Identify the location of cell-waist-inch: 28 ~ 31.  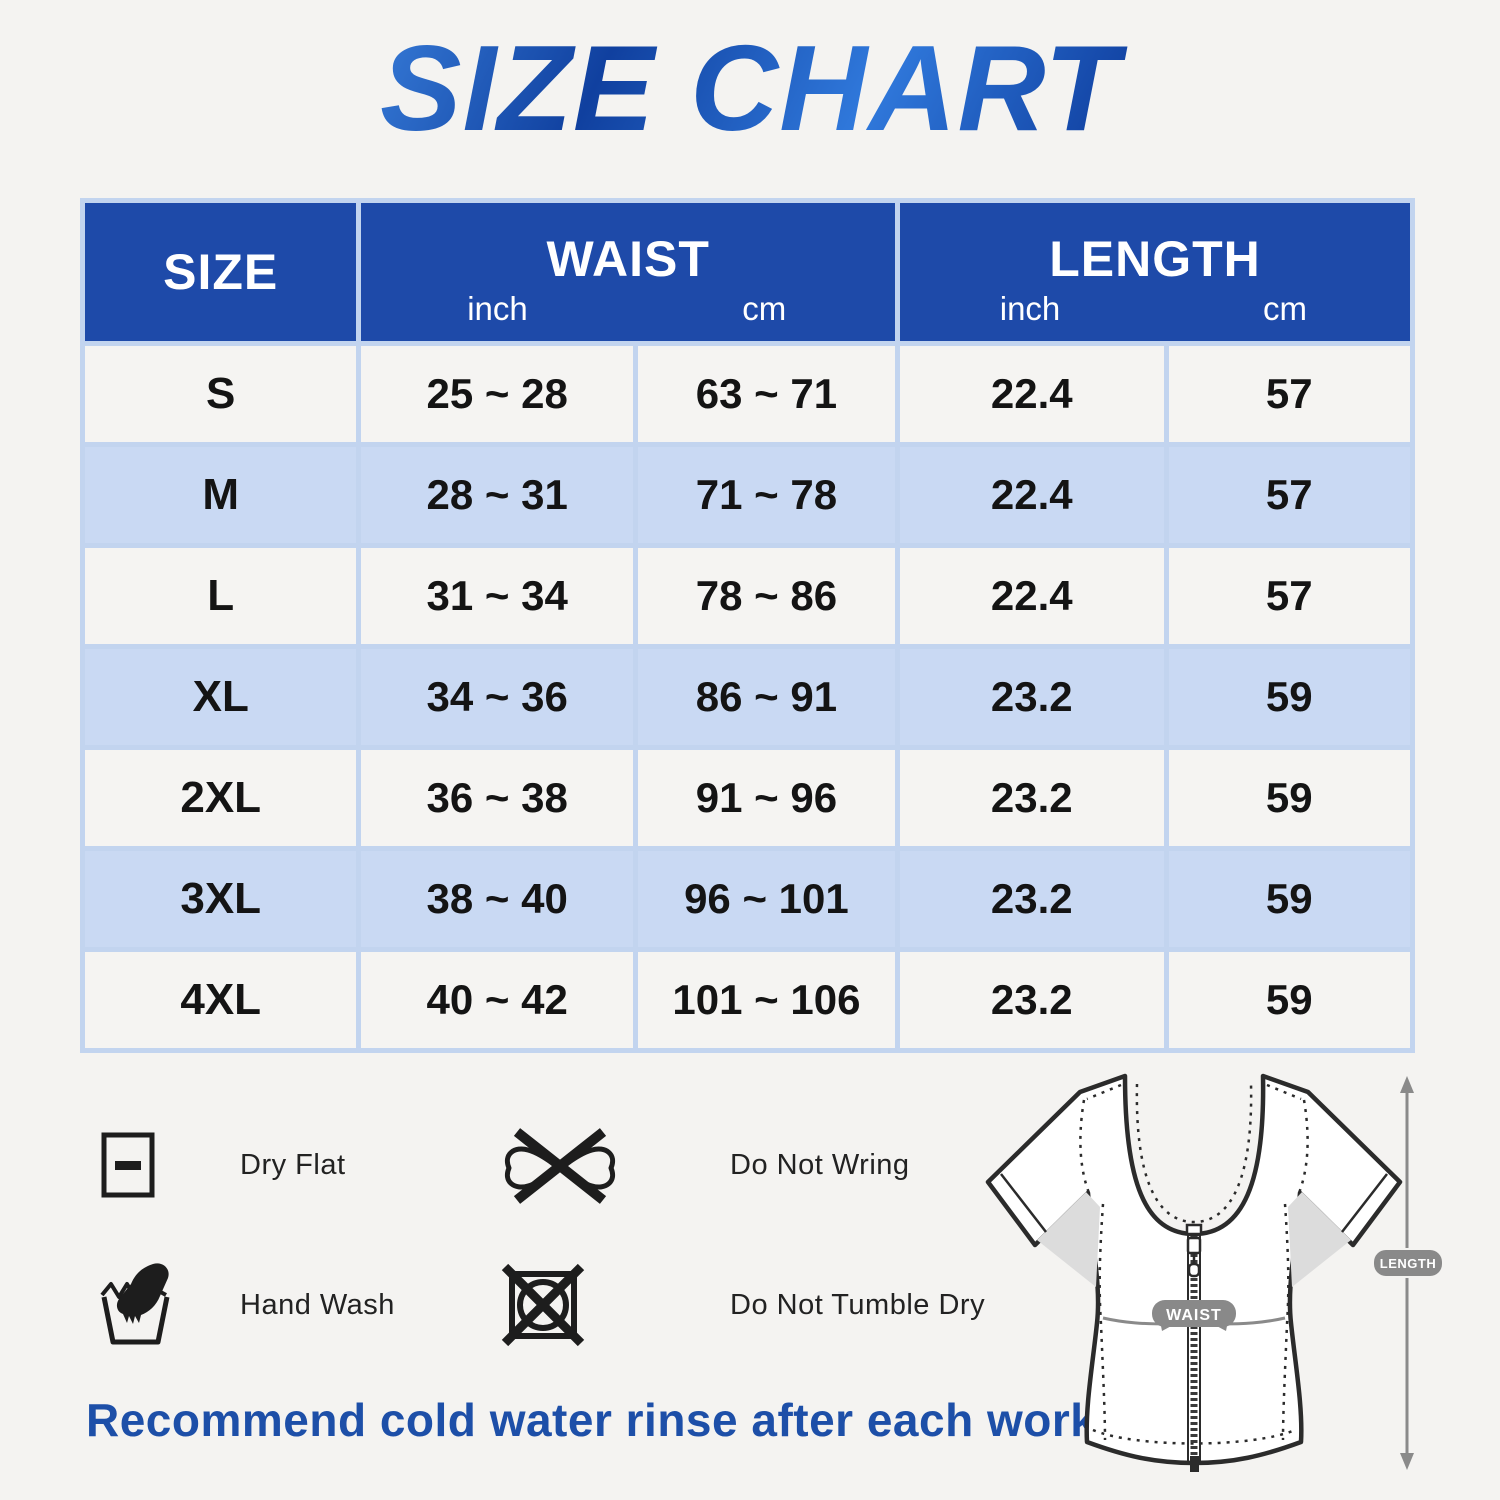
(497, 495).